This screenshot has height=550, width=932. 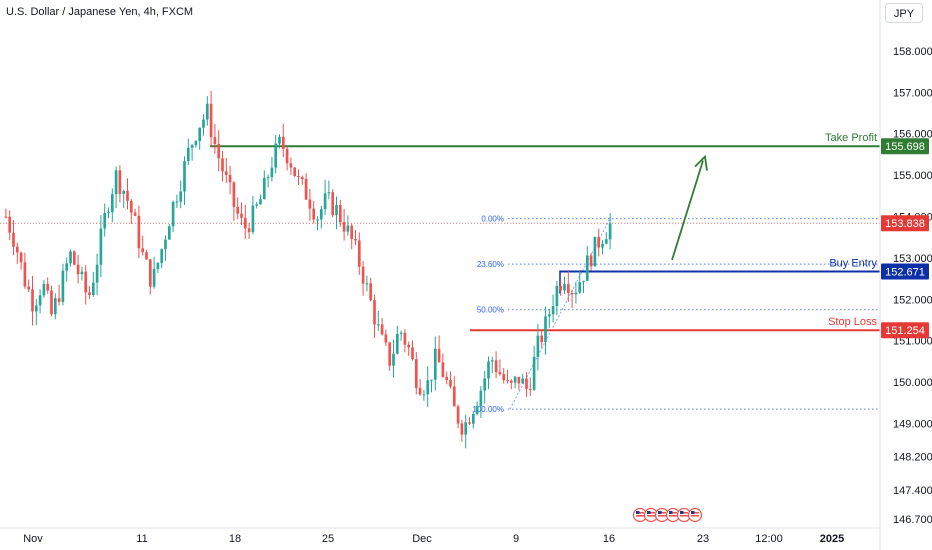 What do you see at coordinates (100, 12) in the screenshot?
I see `symbol-title: U.S. Dollar / Japanese Yen, 4h, FXCM` at bounding box center [100, 12].